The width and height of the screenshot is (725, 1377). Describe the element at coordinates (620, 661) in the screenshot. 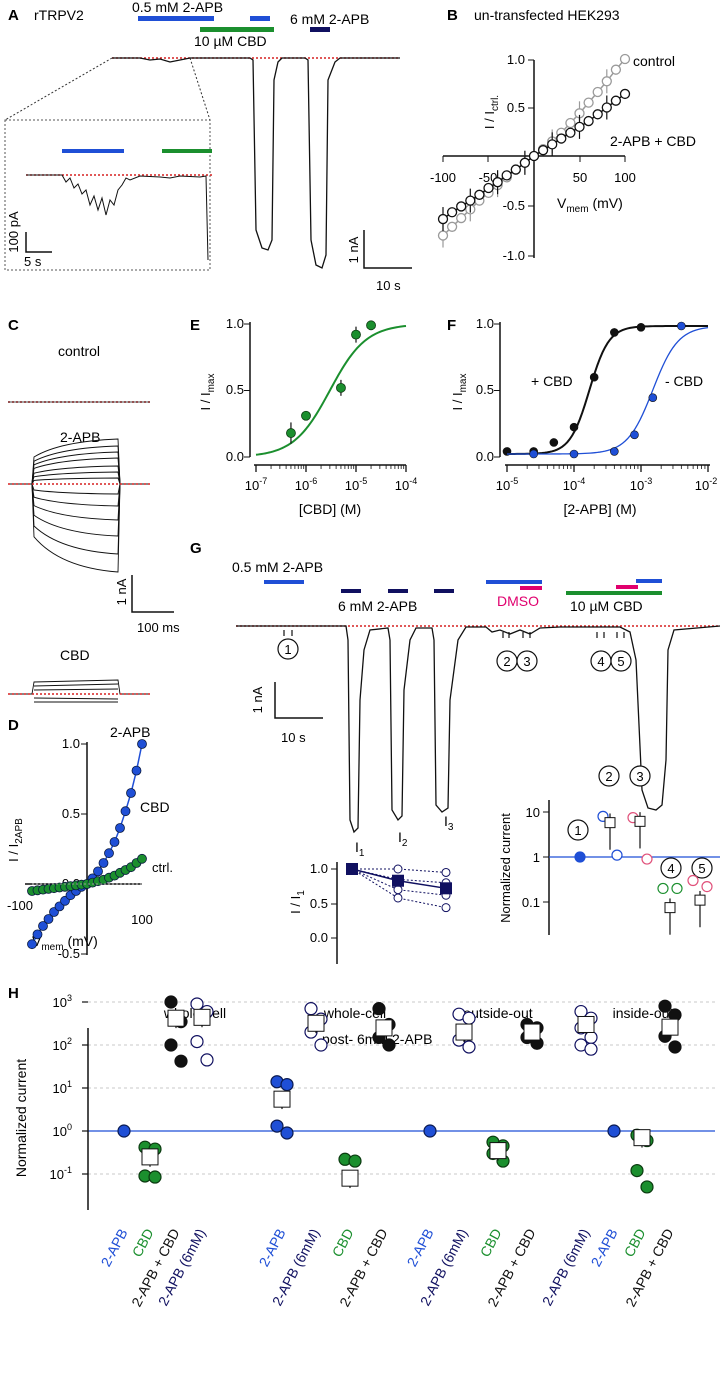

I see `g-circle-label-5: 5` at that location.